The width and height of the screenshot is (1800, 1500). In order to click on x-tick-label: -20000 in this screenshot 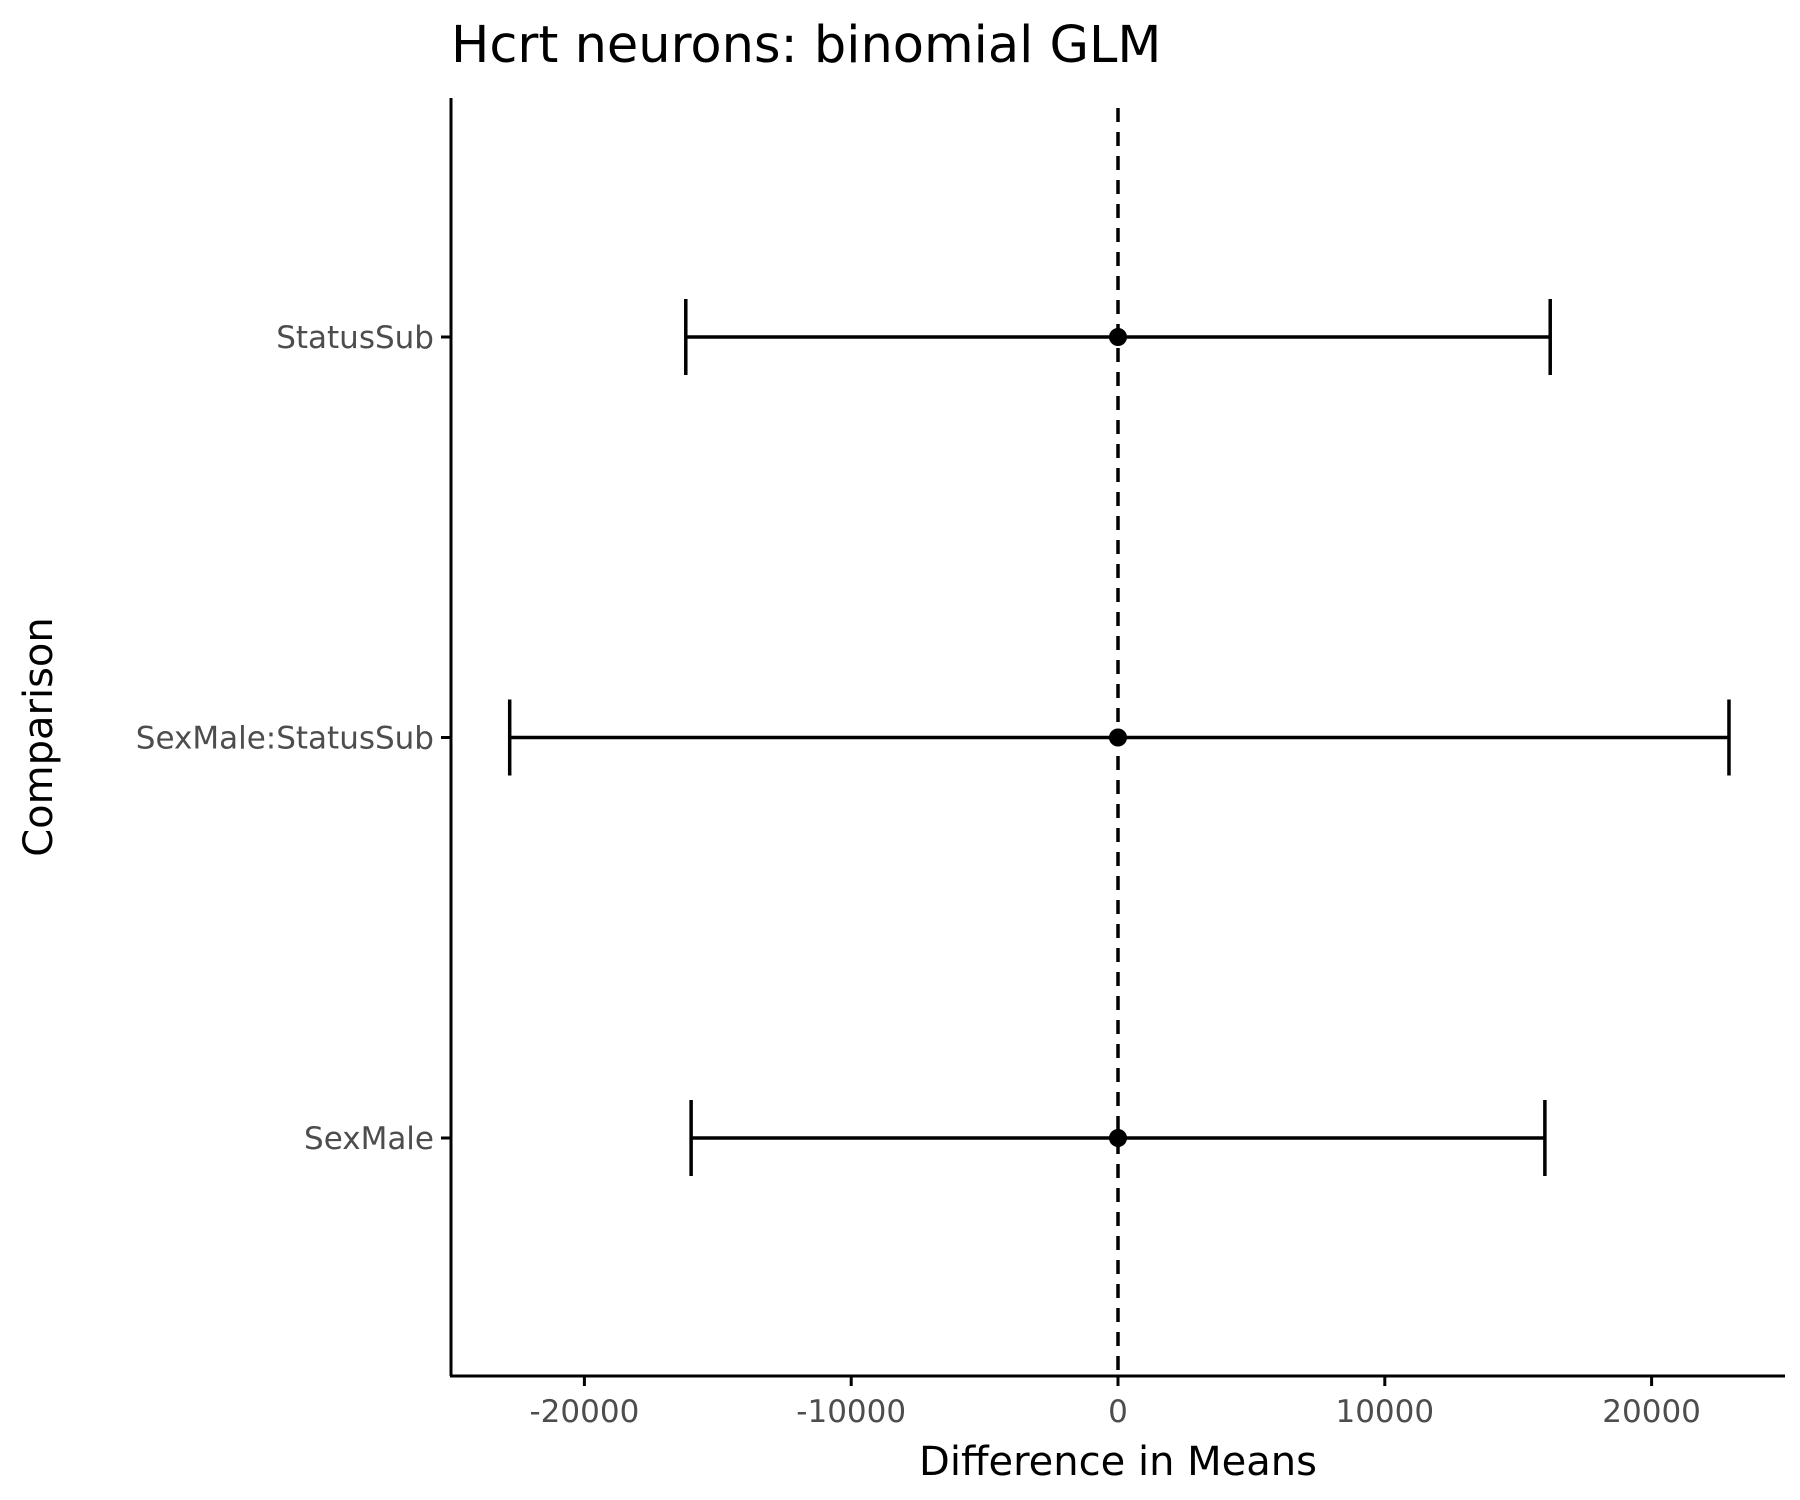, I will do `click(584, 1412)`.